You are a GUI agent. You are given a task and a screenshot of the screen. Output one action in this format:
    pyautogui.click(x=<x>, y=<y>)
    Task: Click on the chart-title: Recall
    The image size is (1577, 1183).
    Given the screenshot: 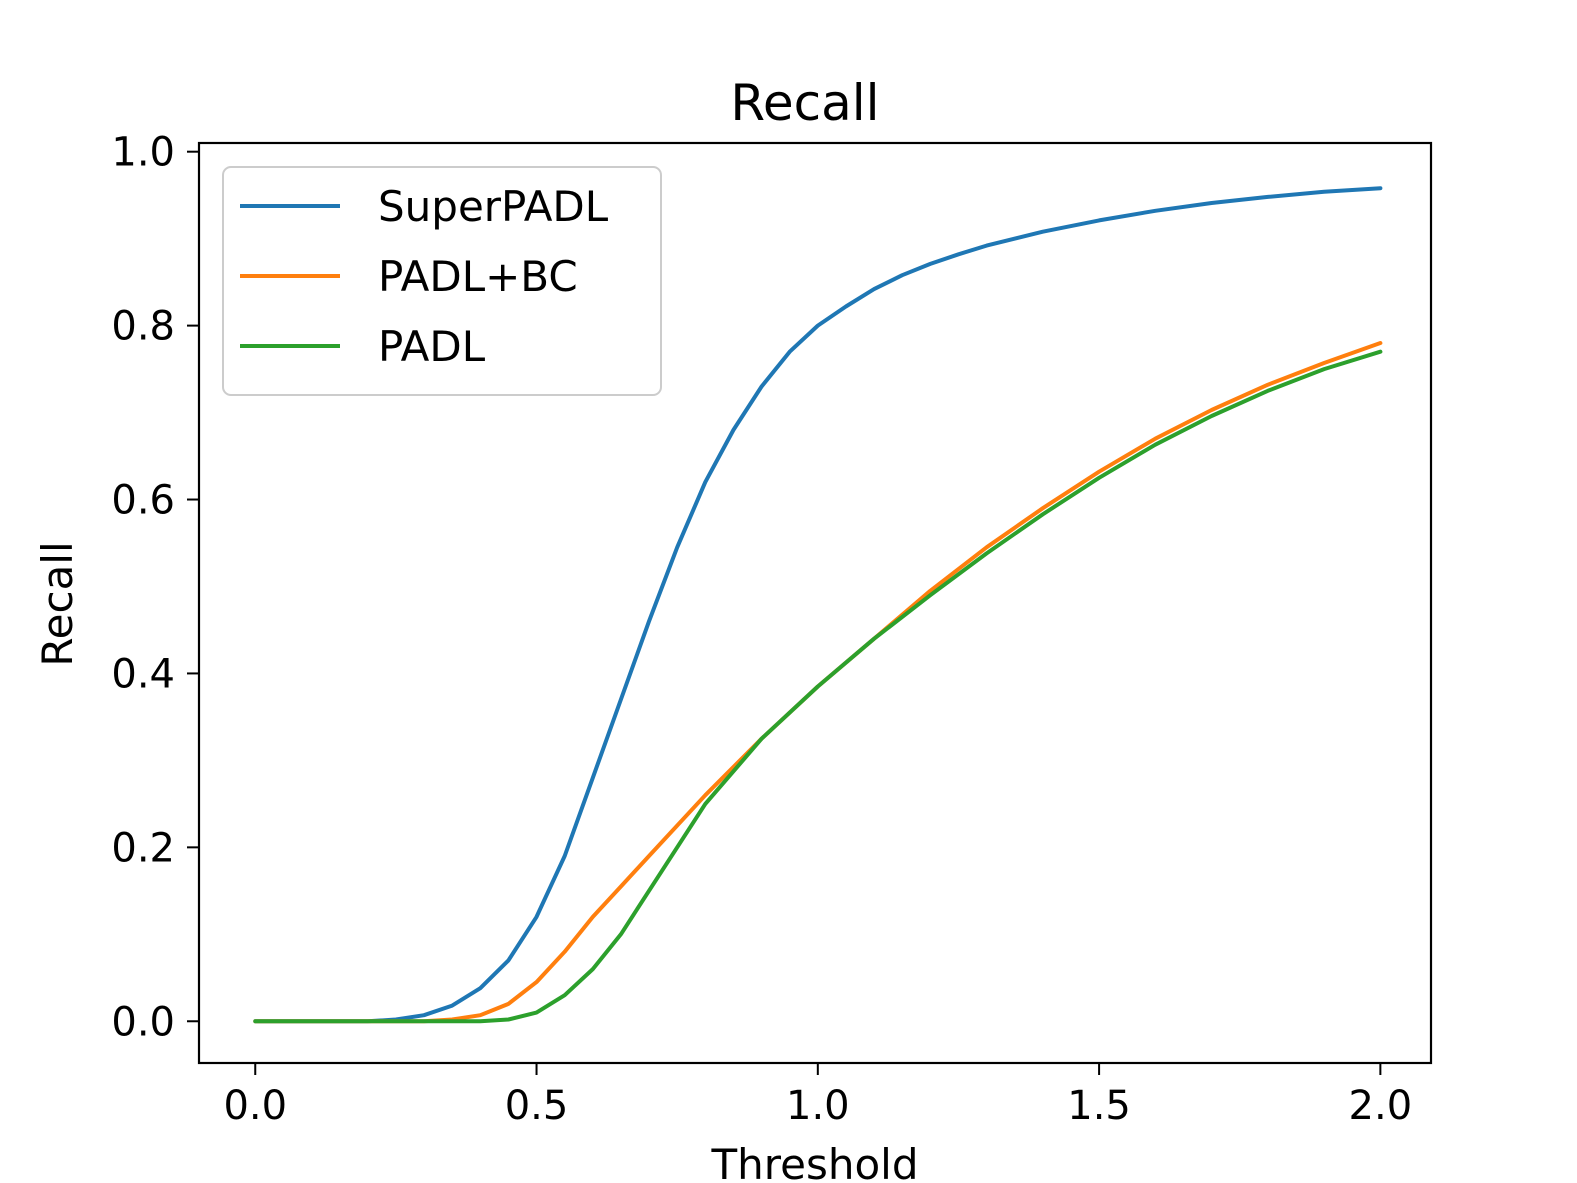 What is the action you would take?
    pyautogui.click(x=804, y=103)
    